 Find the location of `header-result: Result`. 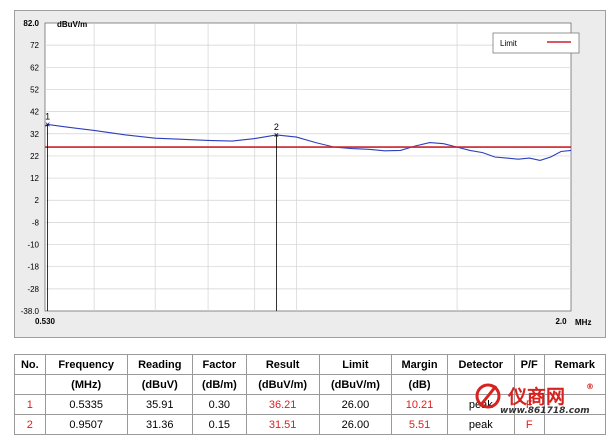

header-result: Result is located at coordinates (282, 364).